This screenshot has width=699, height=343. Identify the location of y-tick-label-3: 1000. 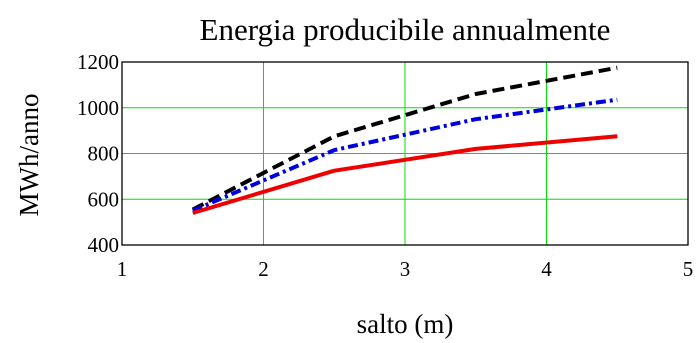
(98, 108).